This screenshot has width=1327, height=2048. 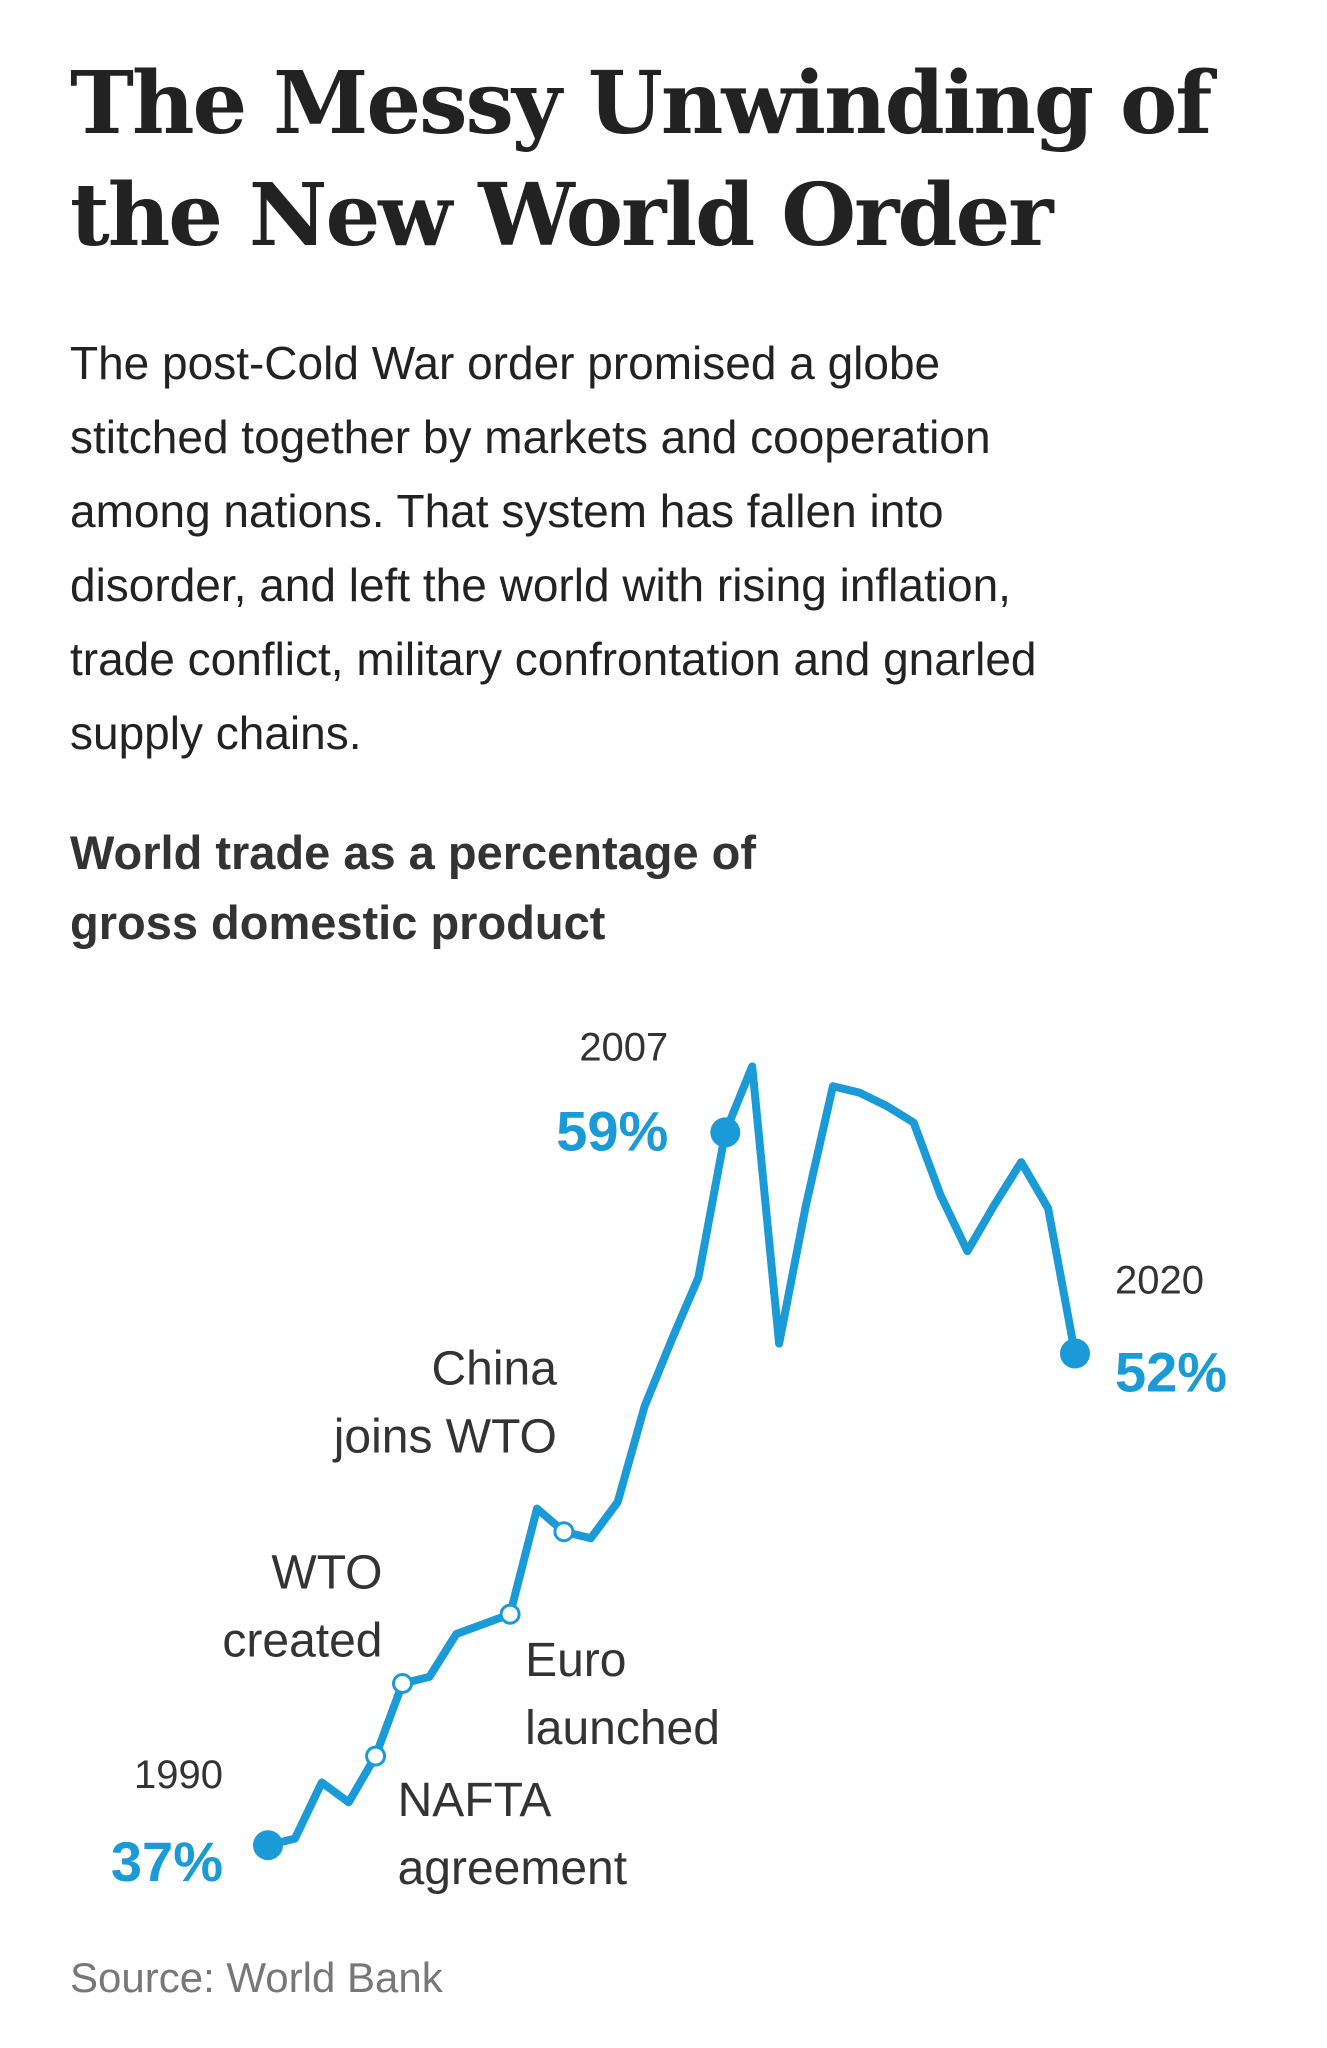 What do you see at coordinates (256, 1977) in the screenshot?
I see `source-note: Source: World Bank` at bounding box center [256, 1977].